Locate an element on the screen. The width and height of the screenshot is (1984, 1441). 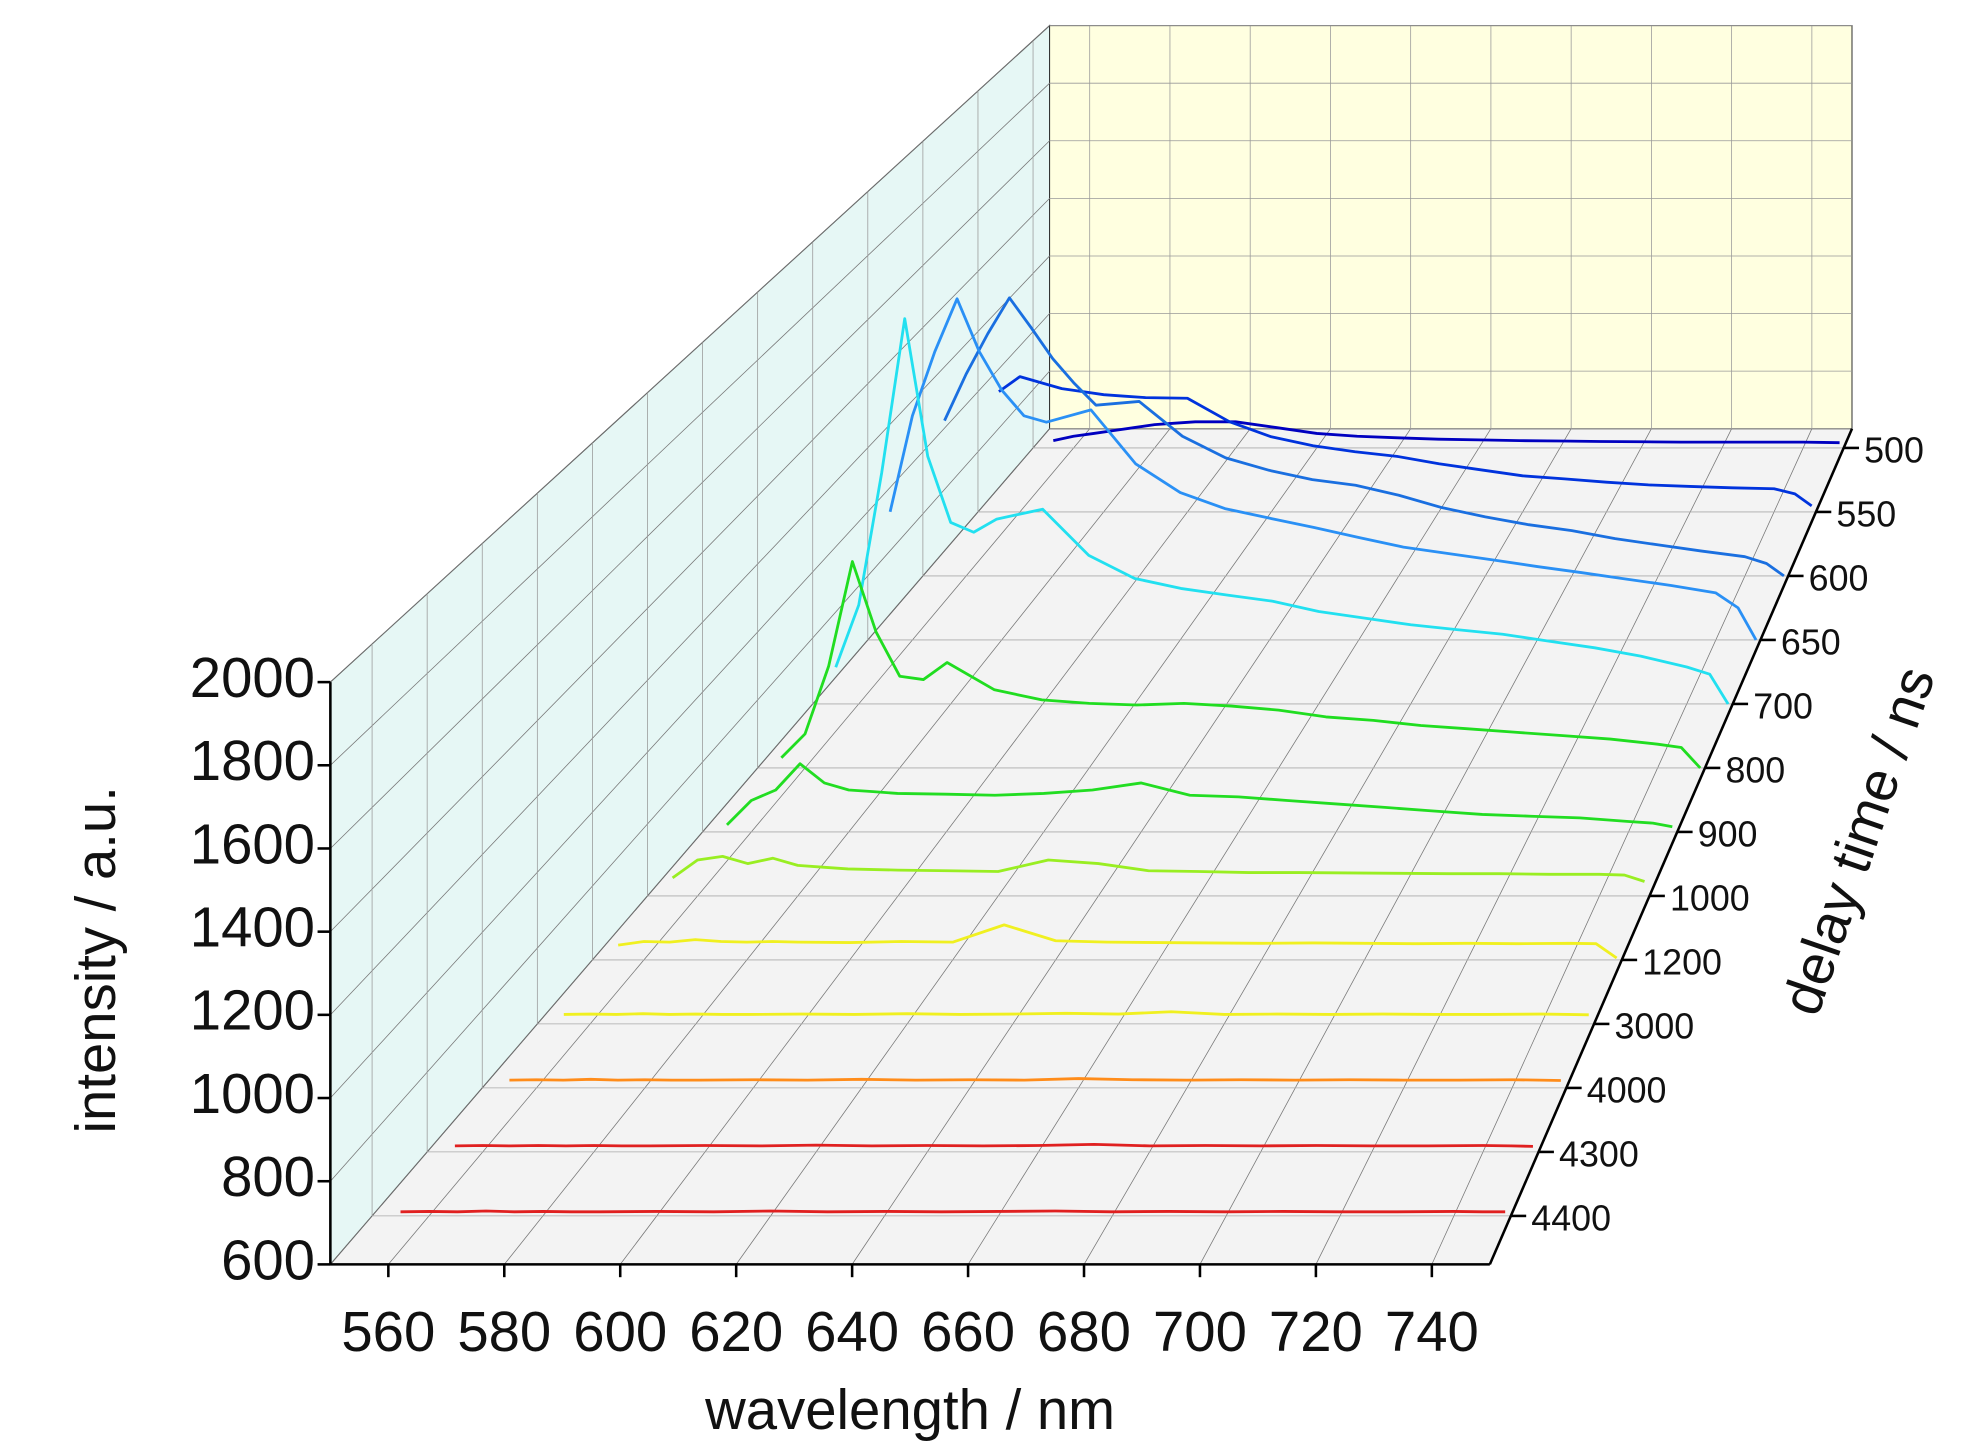
y-tick-label: 1000 is located at coordinates (252, 1093).